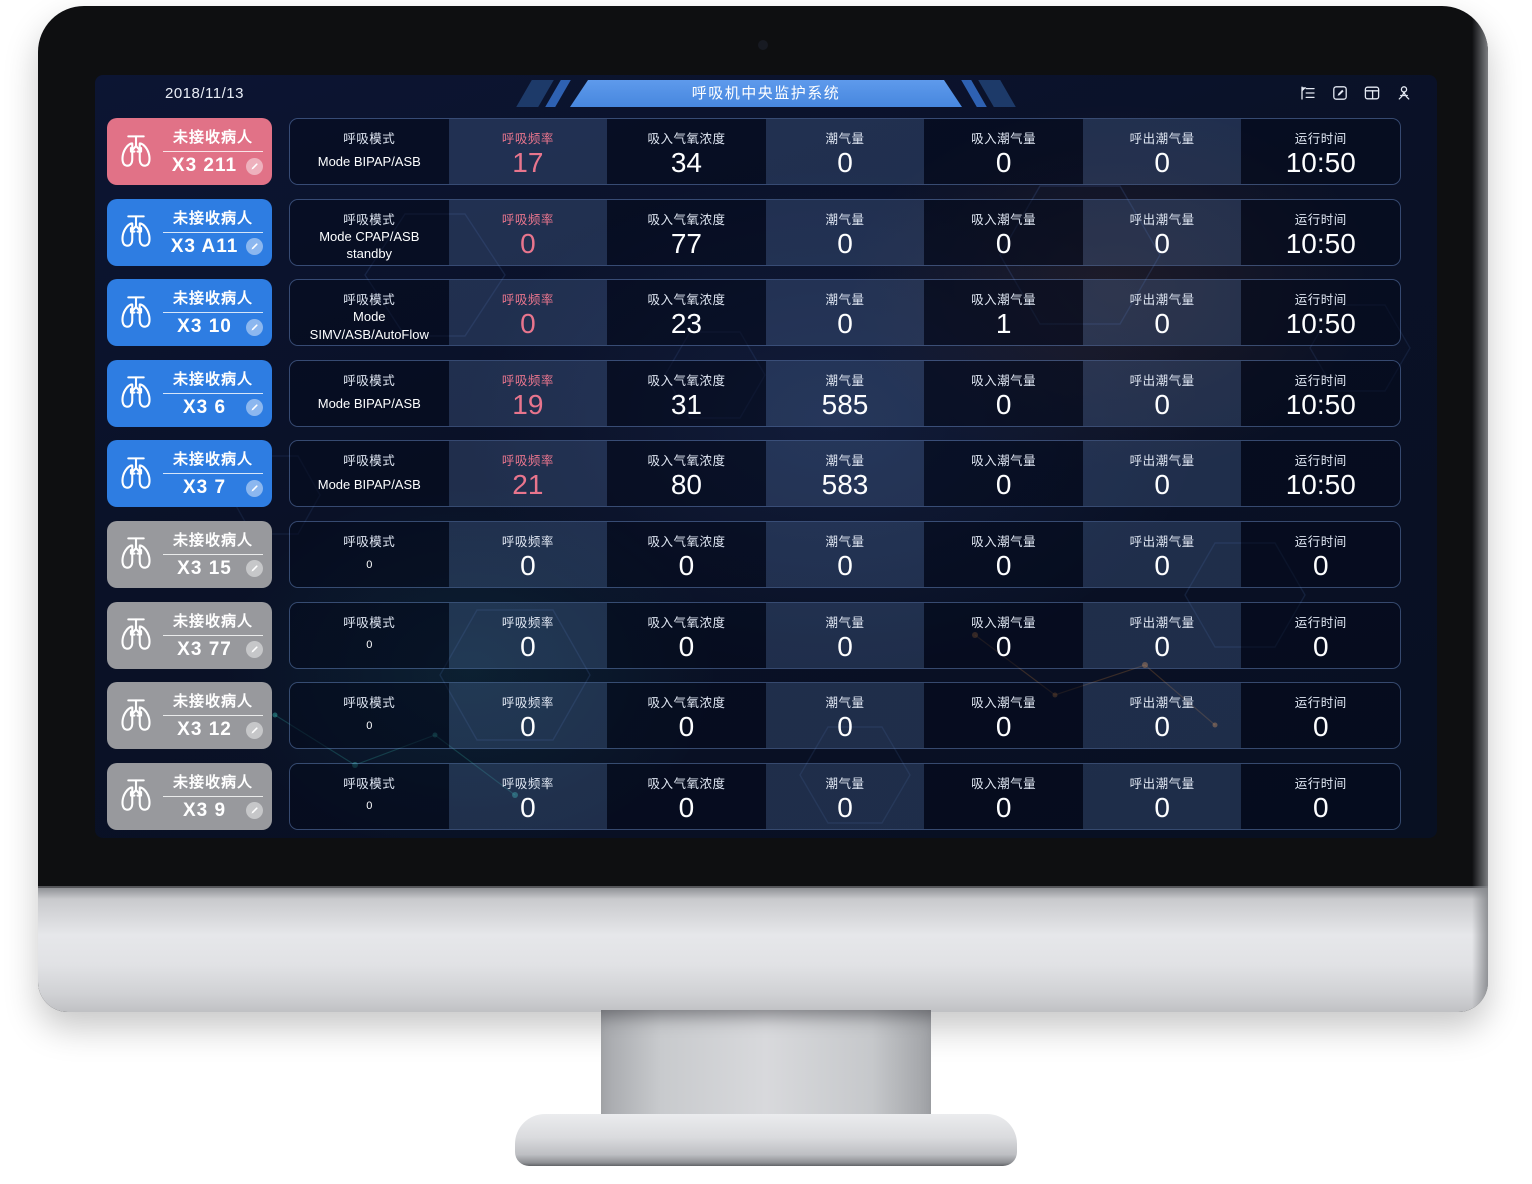 The width and height of the screenshot is (1532, 1184). Describe the element at coordinates (1003, 324) in the screenshot. I see `inhaled-tidal-volume-value: 1` at that location.